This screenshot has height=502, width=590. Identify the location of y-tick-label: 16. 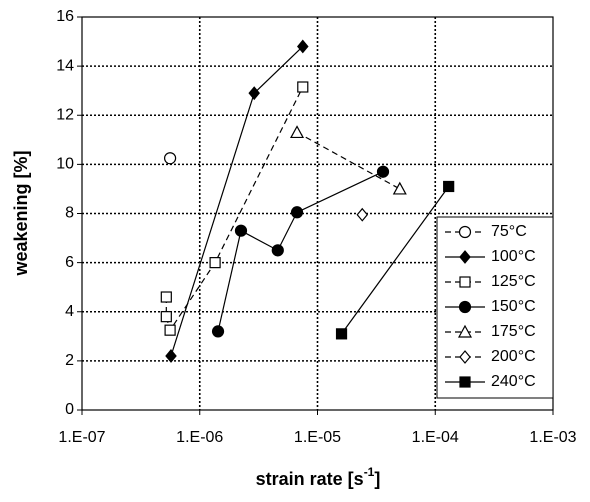
(65, 16).